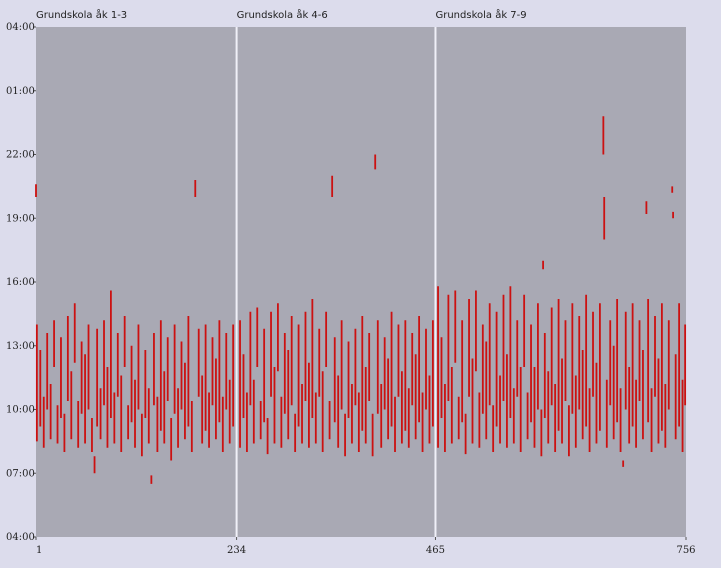 This screenshot has width=721, height=568. I want to click on x-tick-label: 234, so click(236, 550).